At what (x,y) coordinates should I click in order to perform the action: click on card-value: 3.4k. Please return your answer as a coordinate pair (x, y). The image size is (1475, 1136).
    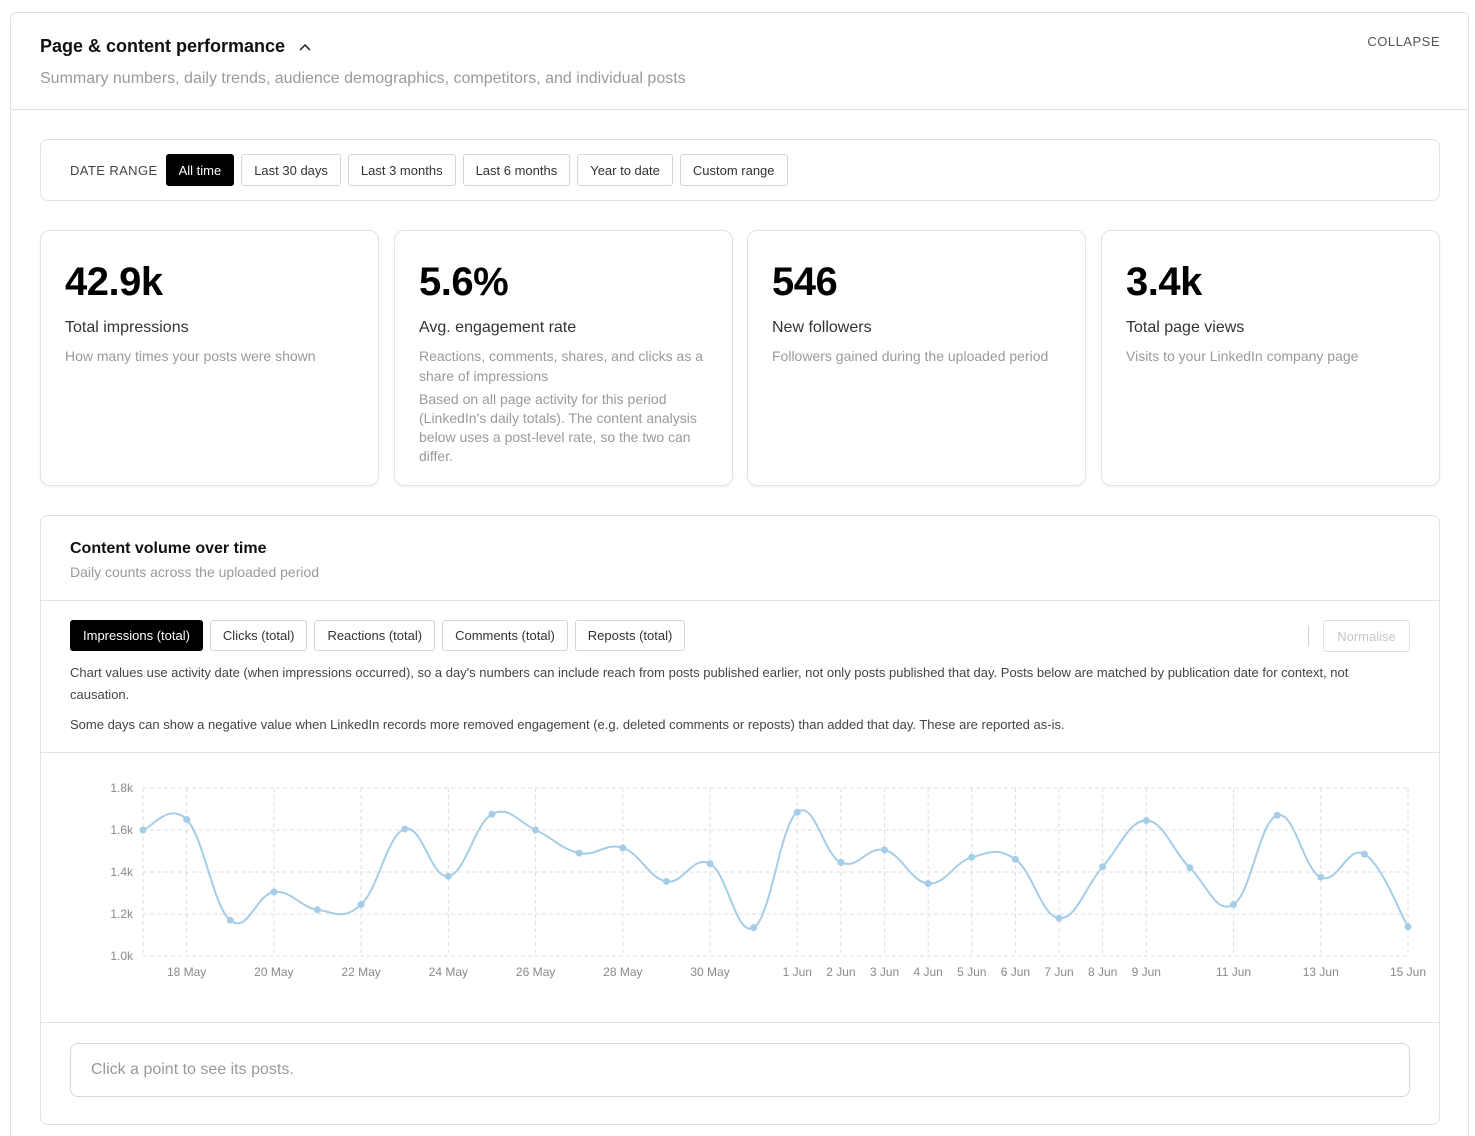
    Looking at the image, I should click on (1164, 282).